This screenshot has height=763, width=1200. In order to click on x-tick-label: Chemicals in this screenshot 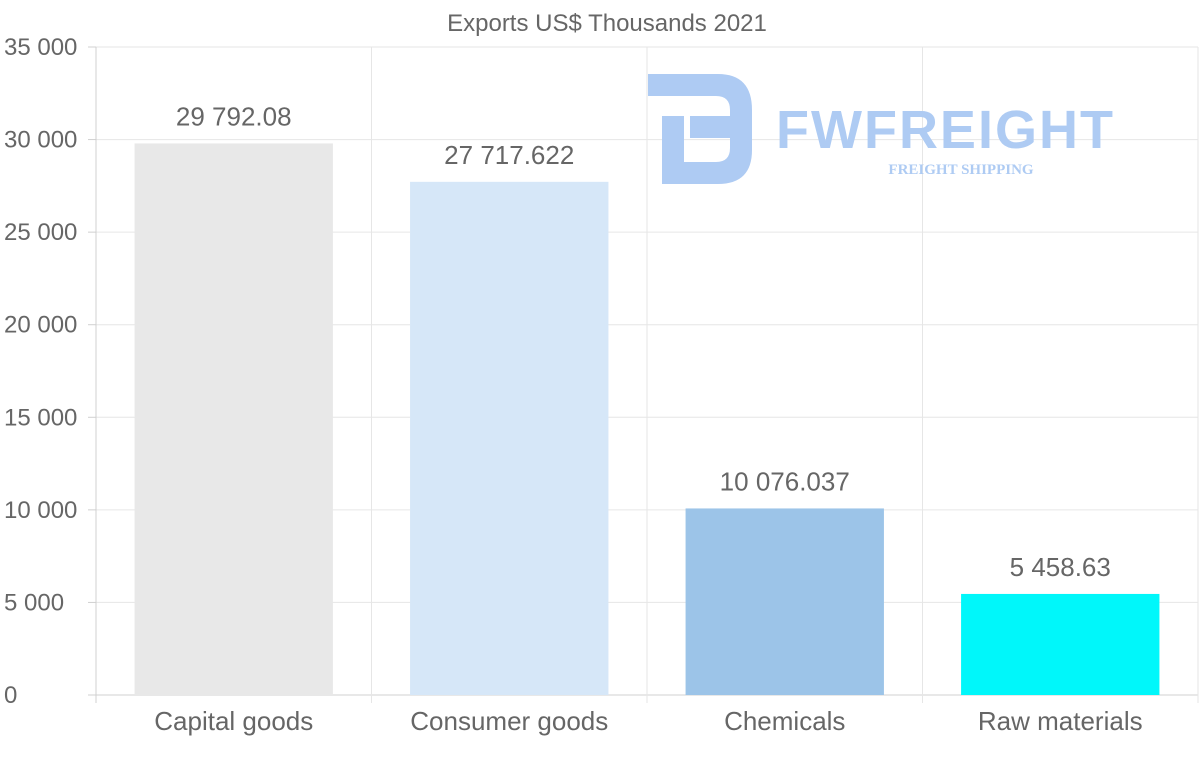, I will do `click(784, 721)`.